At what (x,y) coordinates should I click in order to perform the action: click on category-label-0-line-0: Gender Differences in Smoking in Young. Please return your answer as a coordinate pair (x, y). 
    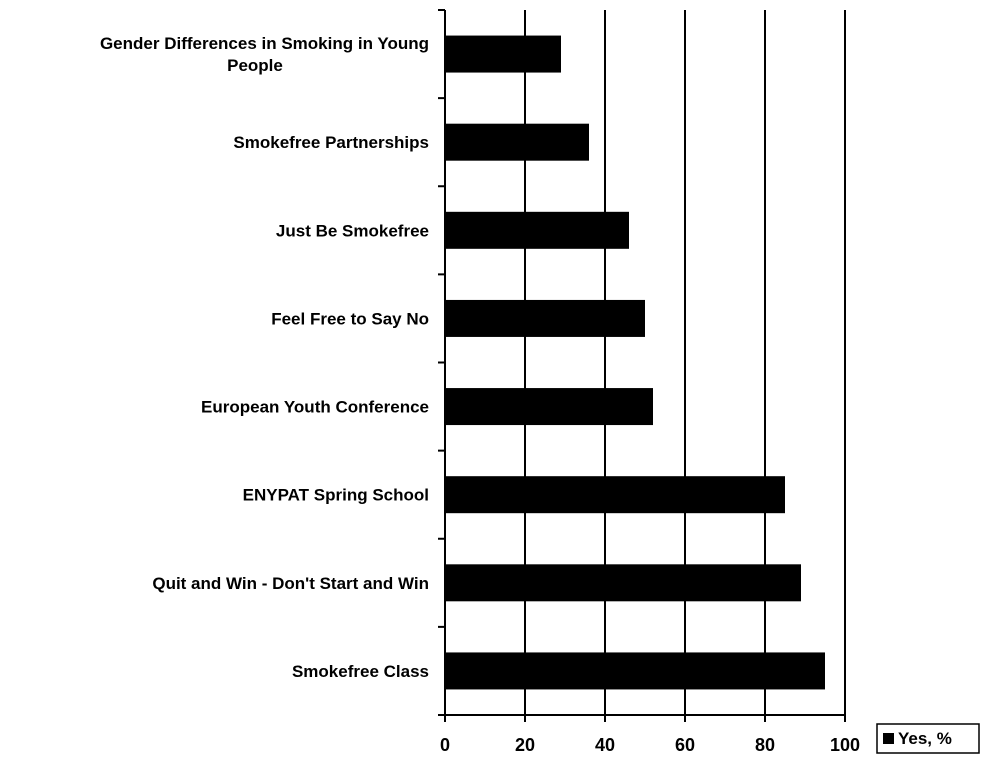
    Looking at the image, I should click on (264, 43).